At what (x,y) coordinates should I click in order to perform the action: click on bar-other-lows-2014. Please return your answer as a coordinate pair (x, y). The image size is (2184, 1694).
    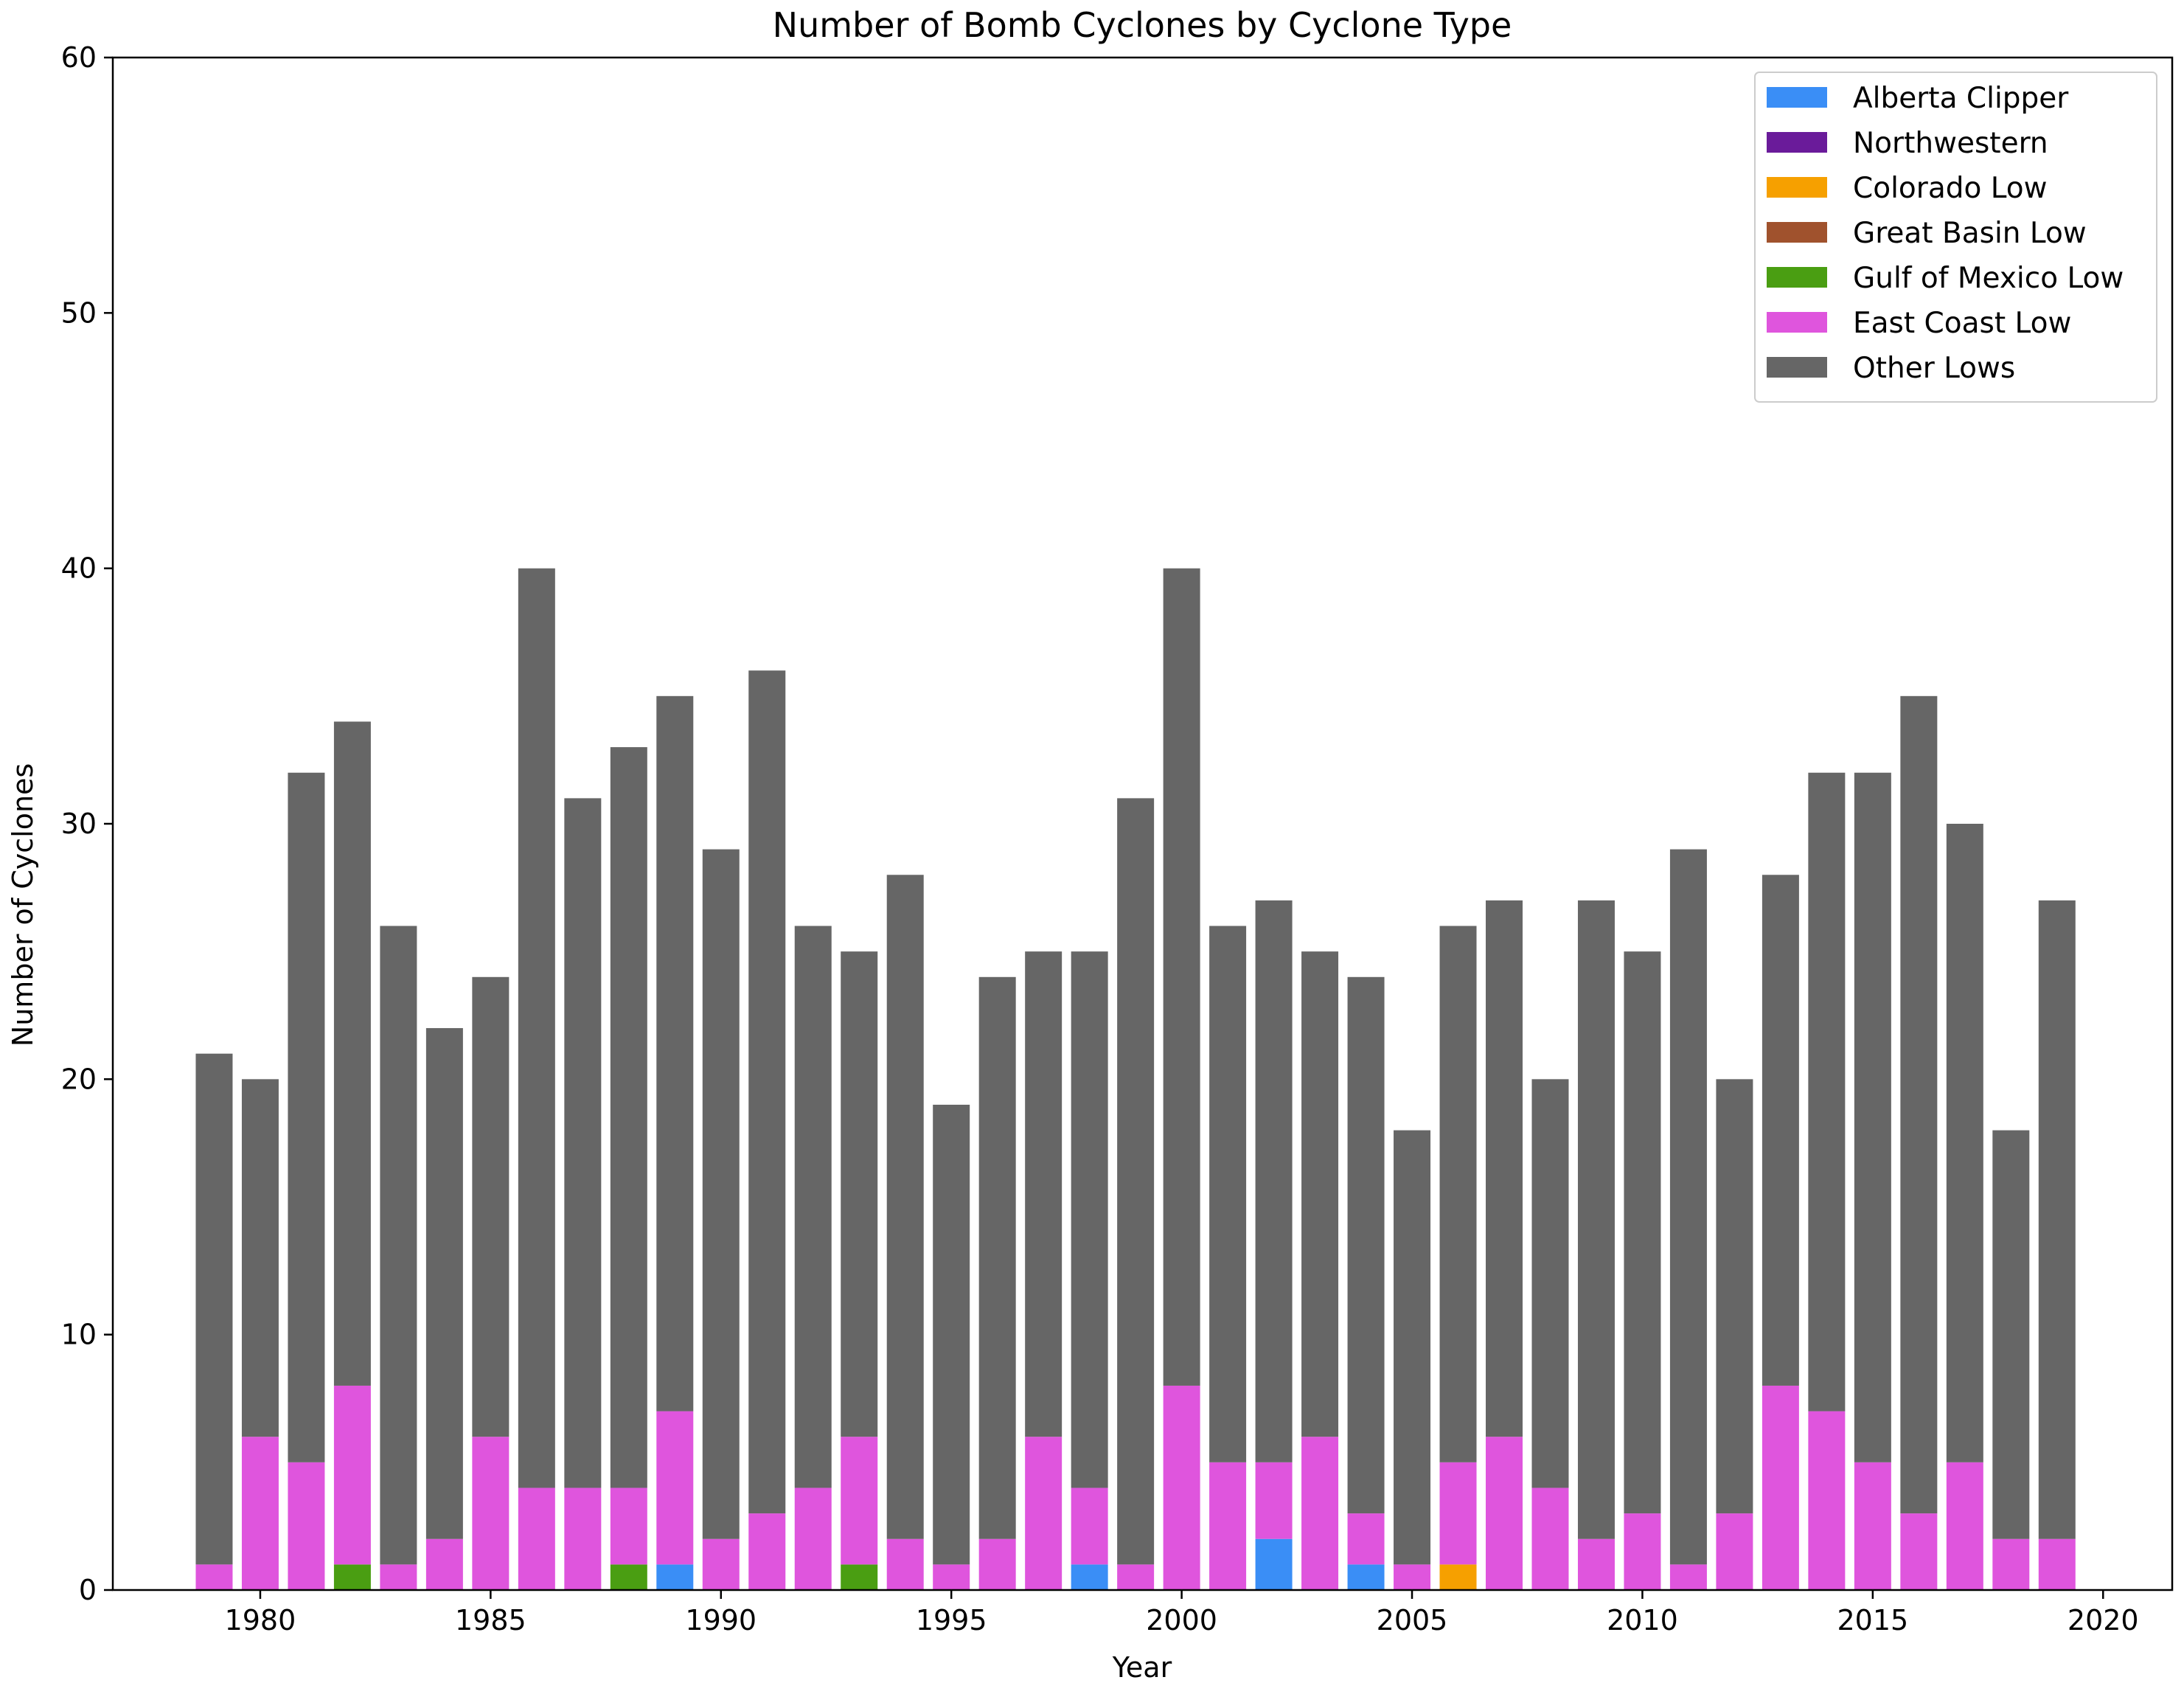
    Looking at the image, I should click on (1827, 1092).